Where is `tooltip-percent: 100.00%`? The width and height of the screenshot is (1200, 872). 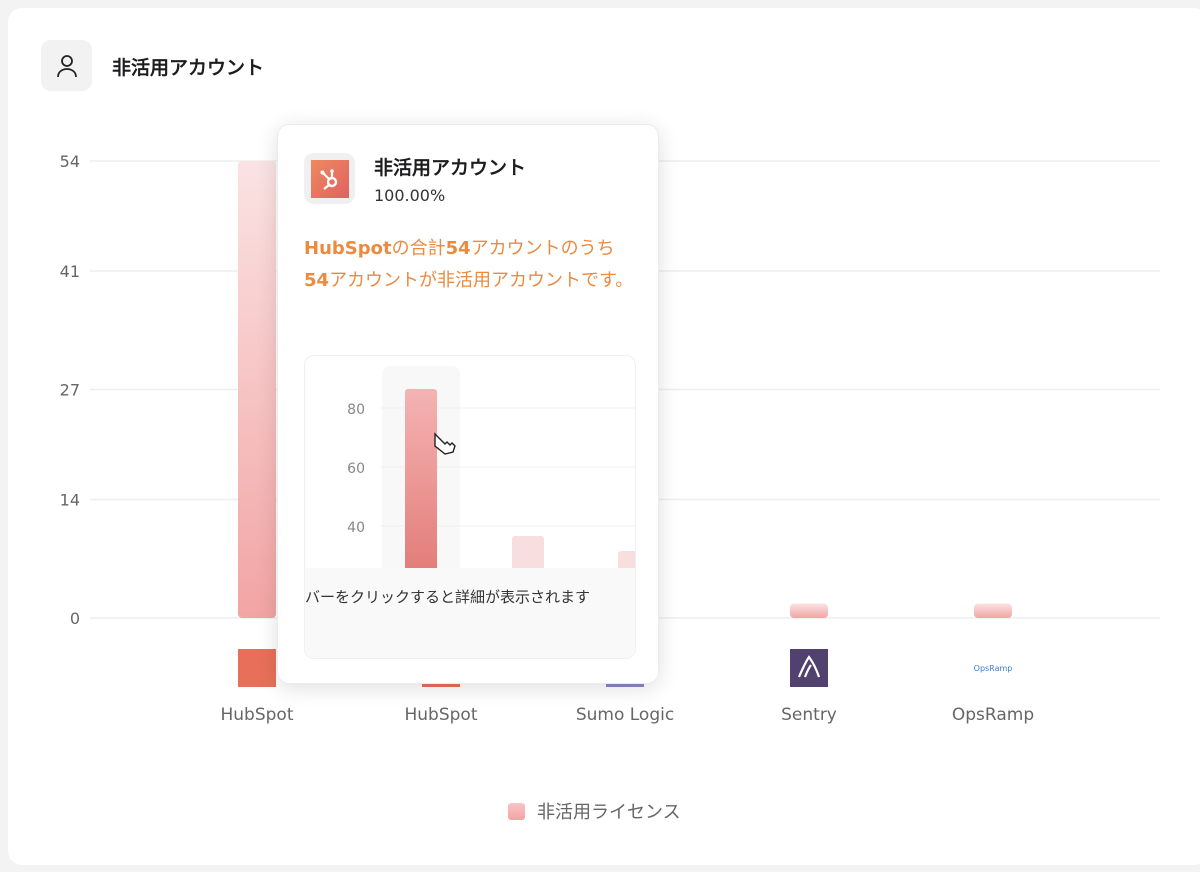 tooltip-percent: 100.00% is located at coordinates (410, 195).